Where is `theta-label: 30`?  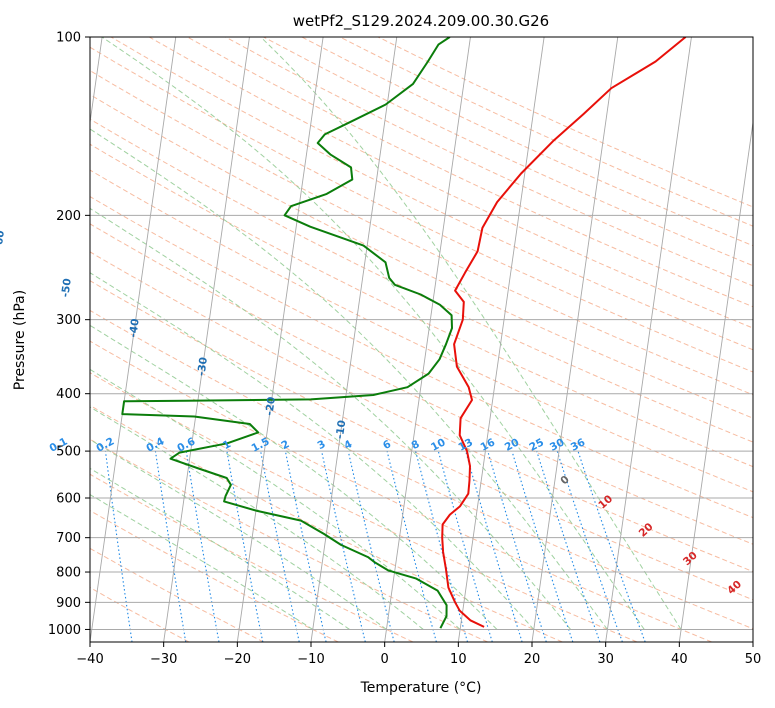 theta-label: 30 is located at coordinates (690, 558).